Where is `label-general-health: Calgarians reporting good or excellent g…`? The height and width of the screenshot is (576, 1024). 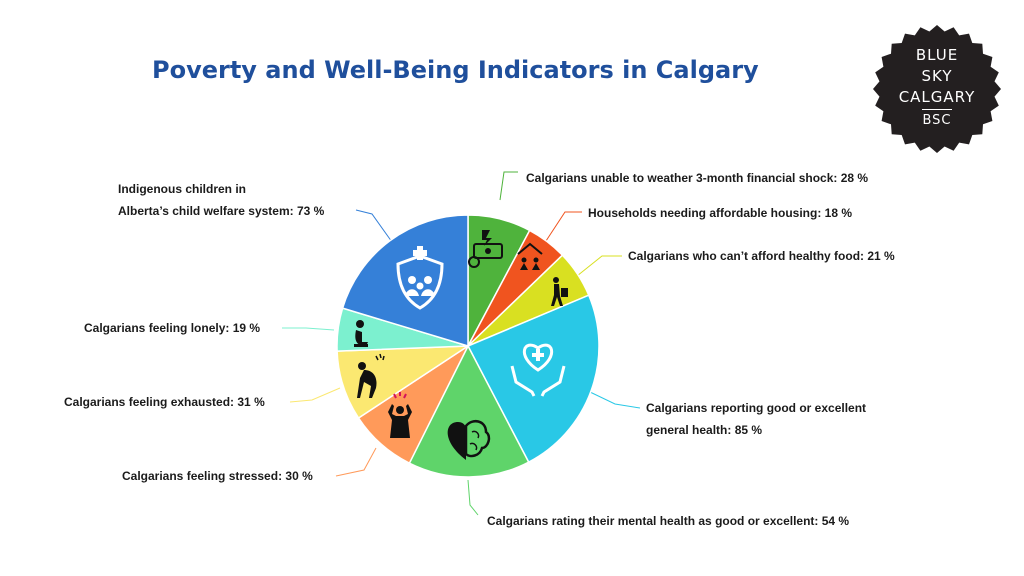 label-general-health: Calgarians reporting good or excellent g… is located at coordinates (756, 419).